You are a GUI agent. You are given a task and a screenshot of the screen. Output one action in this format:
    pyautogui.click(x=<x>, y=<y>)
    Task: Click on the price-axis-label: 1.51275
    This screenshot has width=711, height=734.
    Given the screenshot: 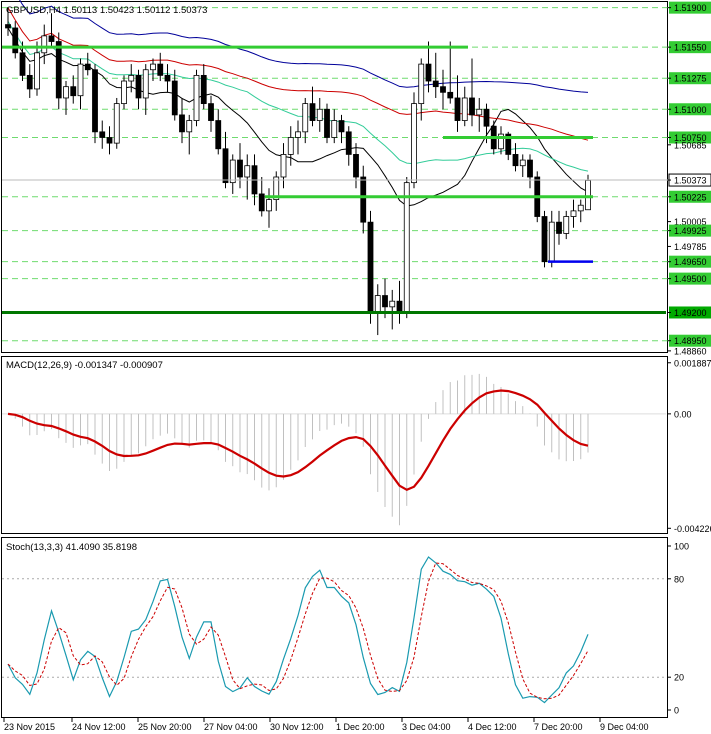 What is the action you would take?
    pyautogui.click(x=690, y=79)
    